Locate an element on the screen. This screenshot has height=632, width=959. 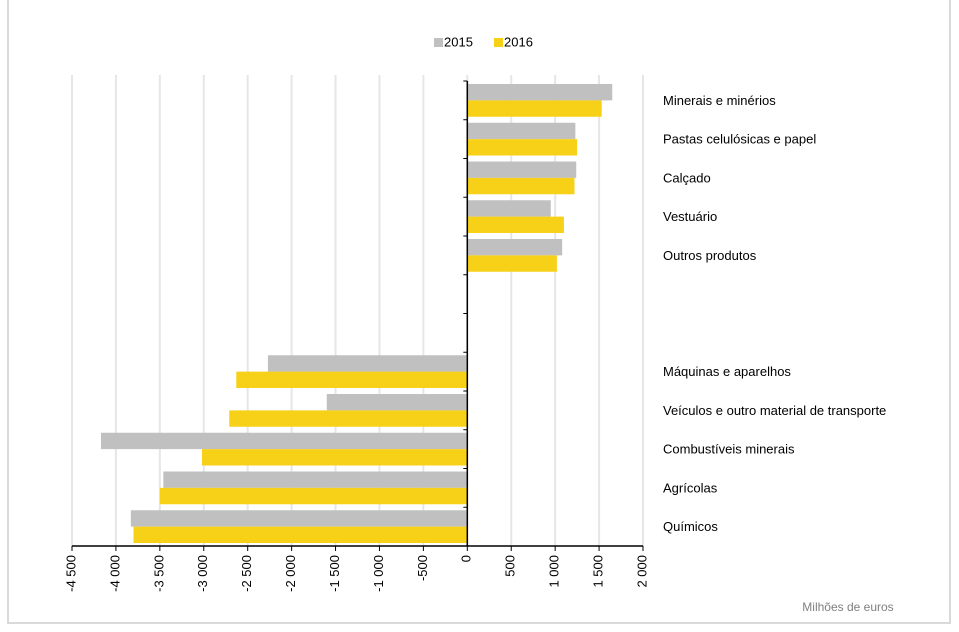
category-label: Minerais e minérios is located at coordinates (719, 100).